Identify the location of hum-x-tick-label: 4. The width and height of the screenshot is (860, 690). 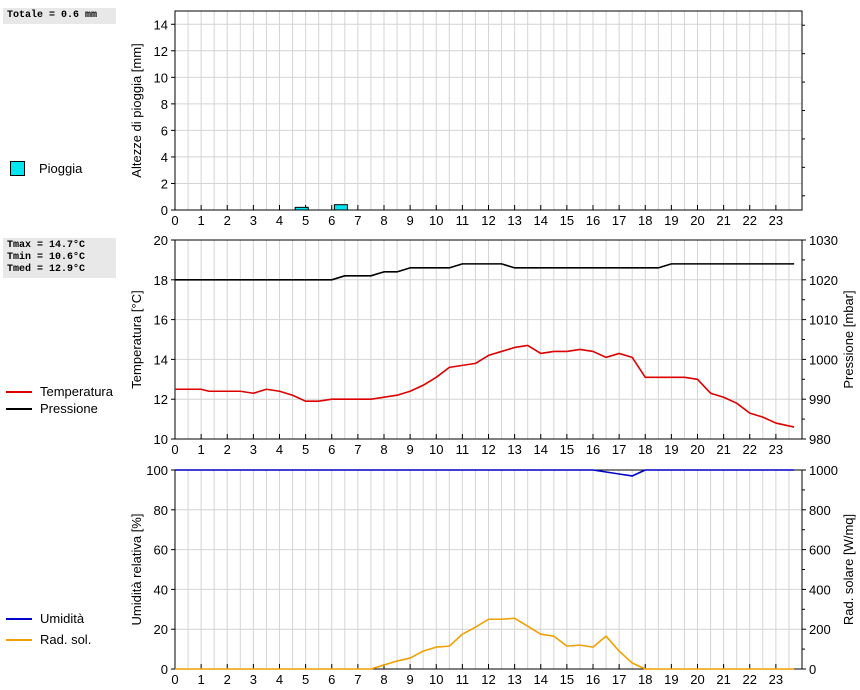
(279, 679).